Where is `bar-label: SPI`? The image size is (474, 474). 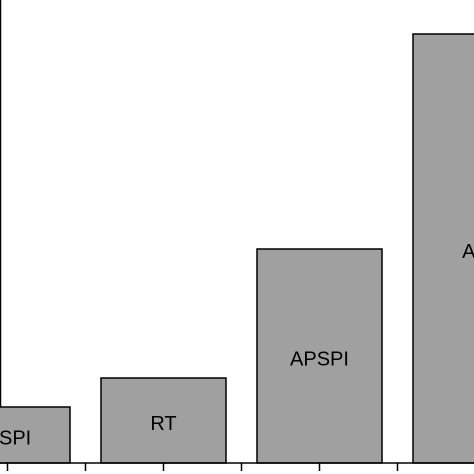 bar-label: SPI is located at coordinates (15, 438).